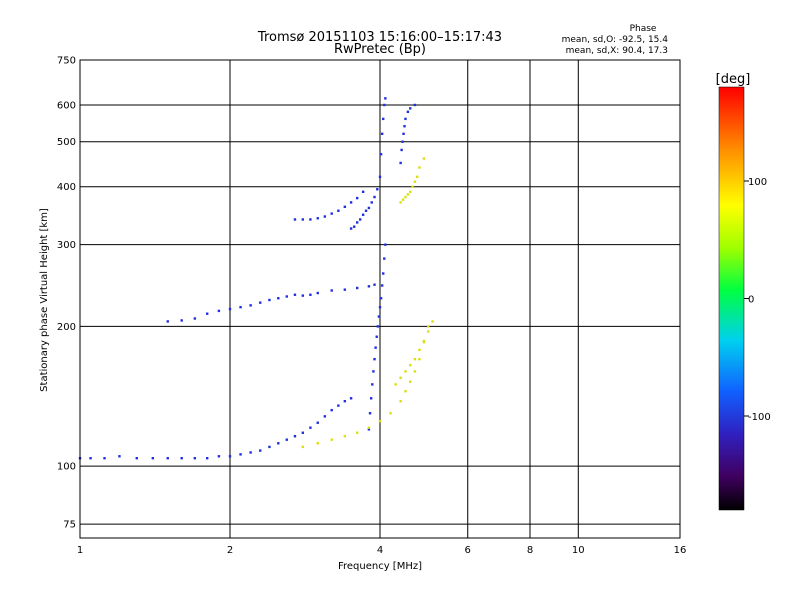 The width and height of the screenshot is (800, 600). I want to click on x-tick-label: 6, so click(468, 550).